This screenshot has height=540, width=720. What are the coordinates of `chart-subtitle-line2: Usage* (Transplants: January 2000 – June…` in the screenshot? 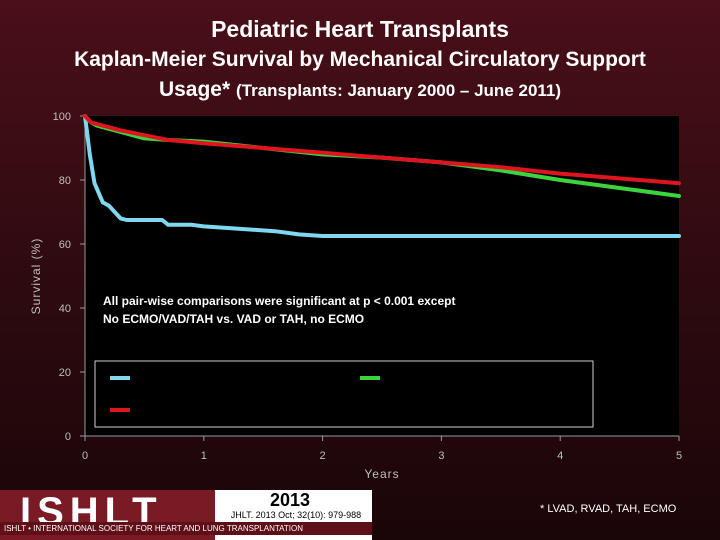 It's located at (360, 90).